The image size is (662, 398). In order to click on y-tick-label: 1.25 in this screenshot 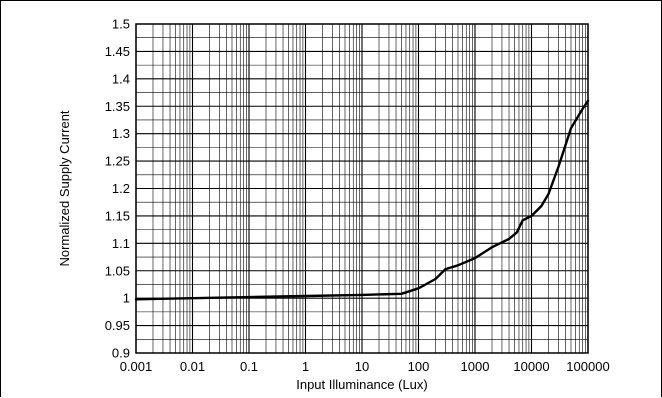, I will do `click(117, 161)`.